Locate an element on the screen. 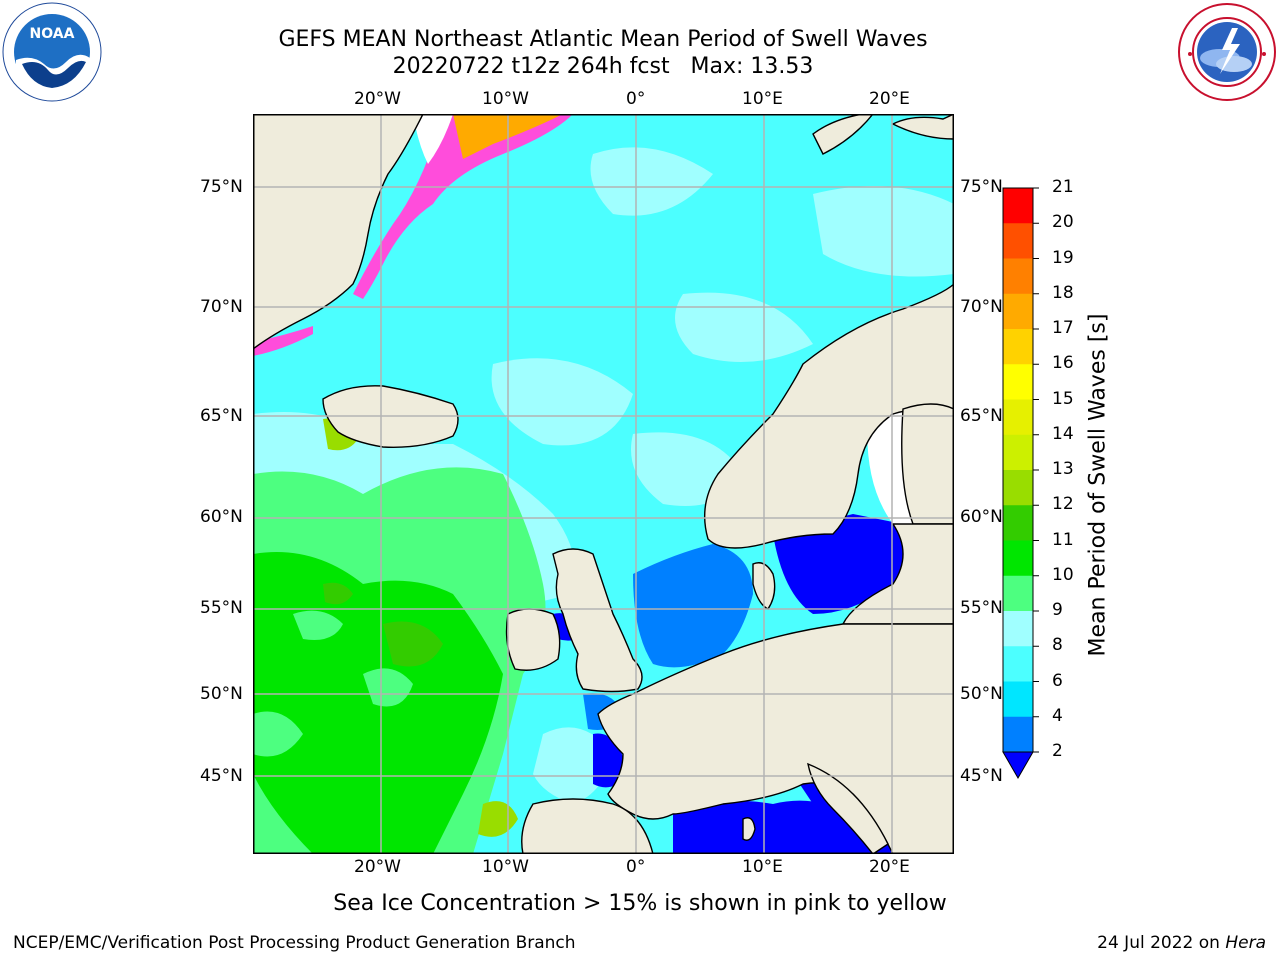 This screenshot has width=1280, height=960. lon-label-top-10e: 10°E is located at coordinates (762, 99).